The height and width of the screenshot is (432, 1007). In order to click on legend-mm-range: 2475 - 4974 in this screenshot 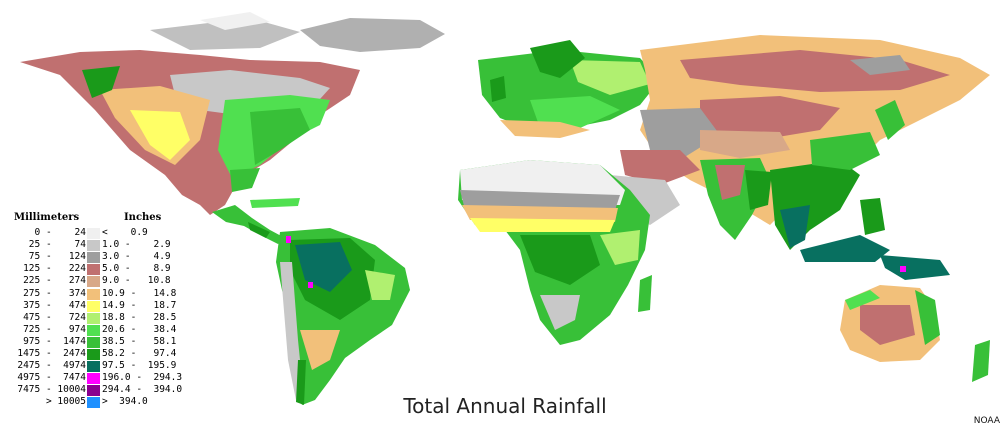, I will do `click(51, 366)`.